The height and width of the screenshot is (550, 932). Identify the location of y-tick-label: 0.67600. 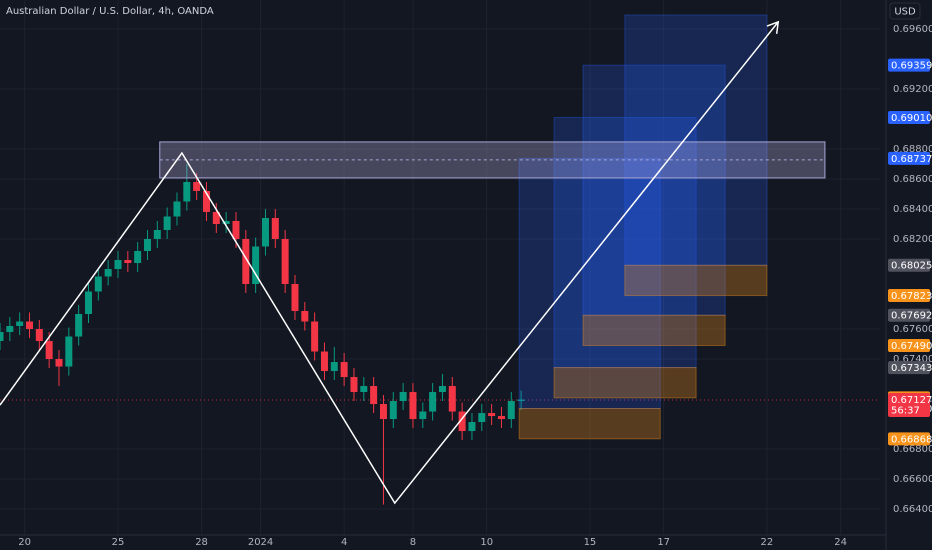
(912, 329).